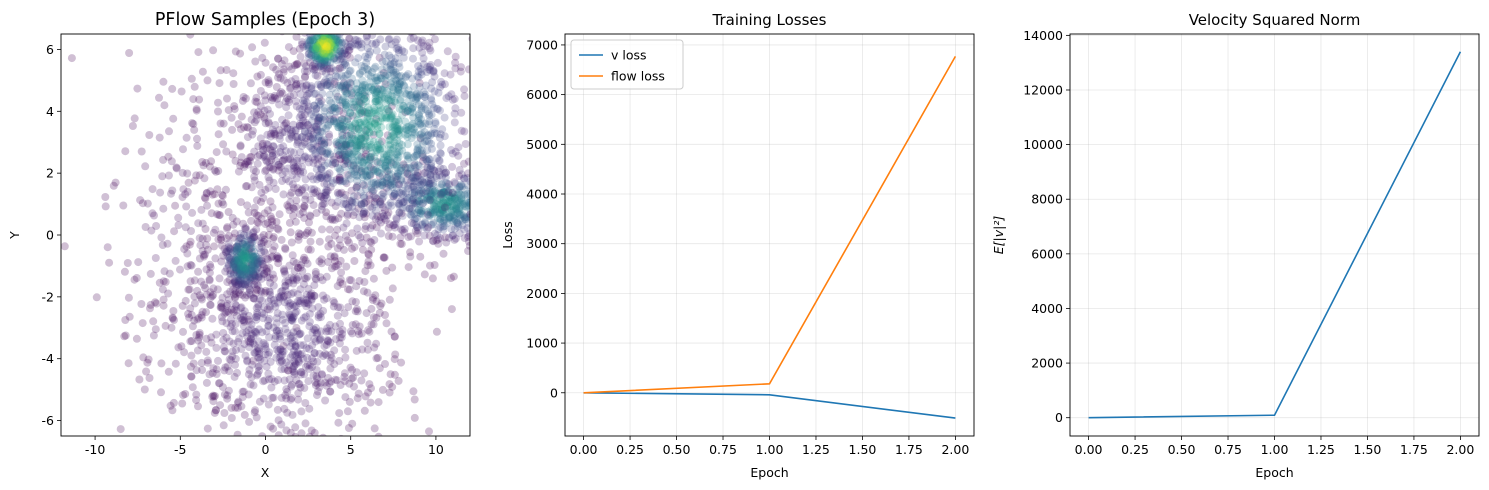 The height and width of the screenshot is (490, 1489). I want to click on x-tick-label: 1.25, so click(1321, 449).